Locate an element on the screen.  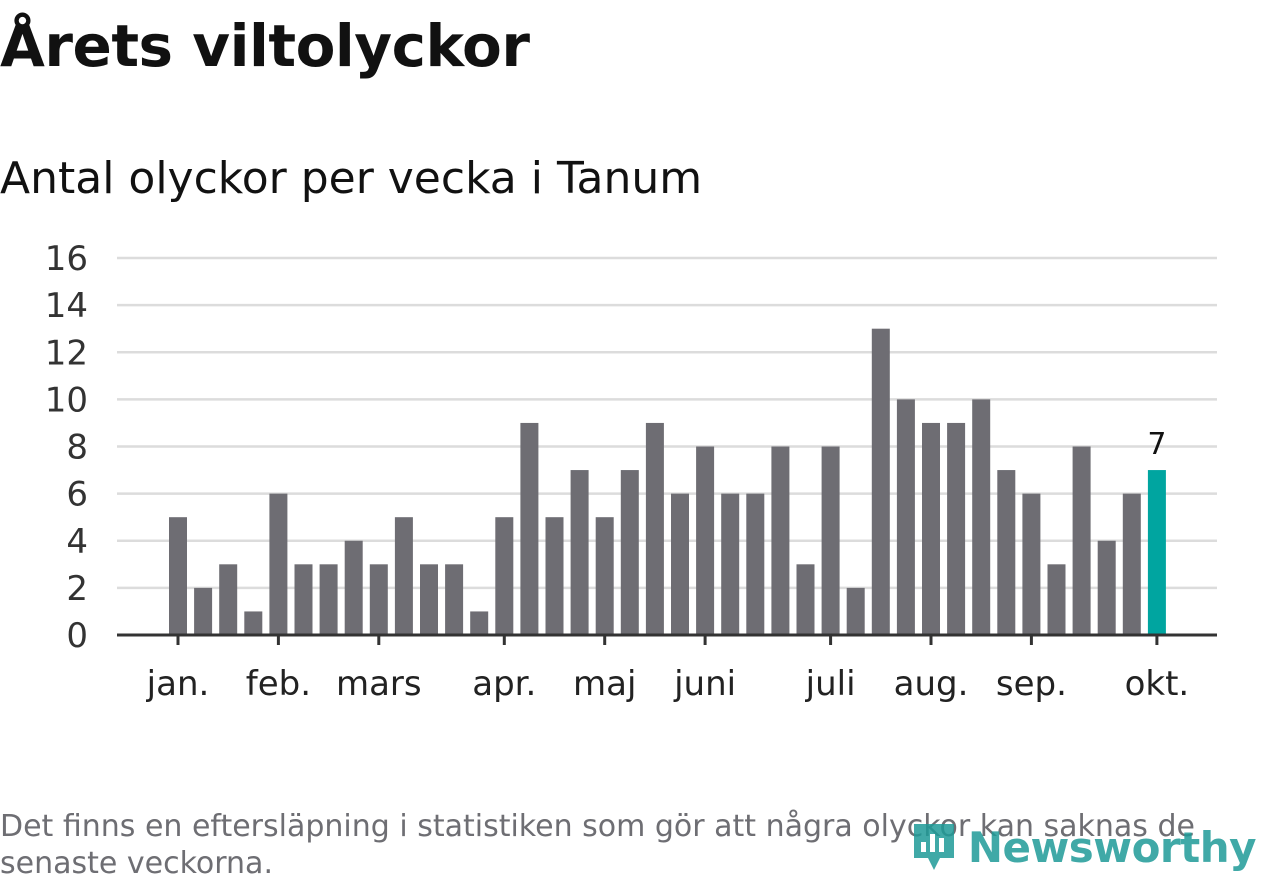
brand-name: Newsworthy is located at coordinates (1112, 847).